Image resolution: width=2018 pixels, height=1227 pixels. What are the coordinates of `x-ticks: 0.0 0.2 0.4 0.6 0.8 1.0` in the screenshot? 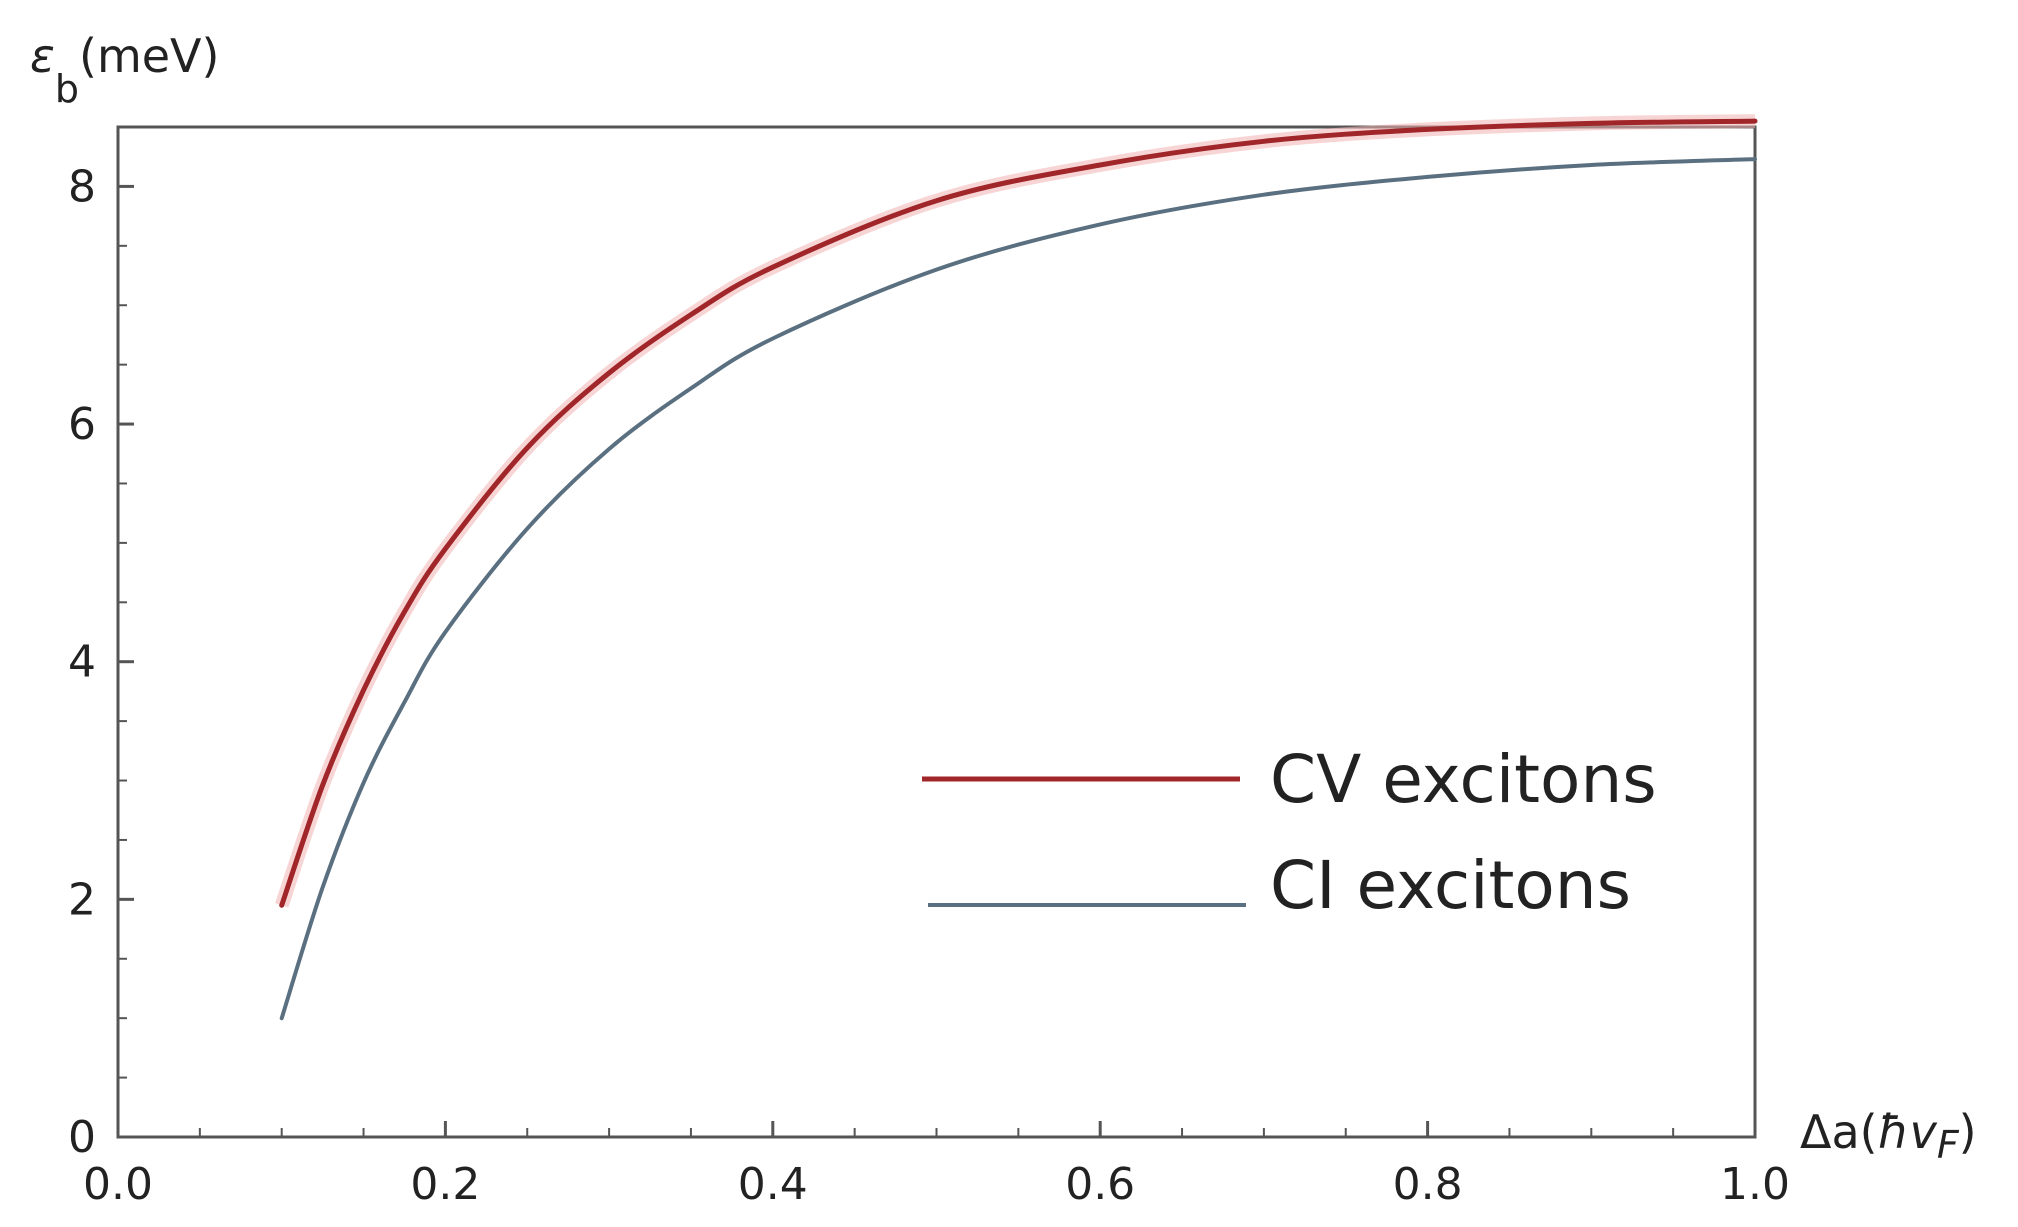 It's located at (936, 1165).